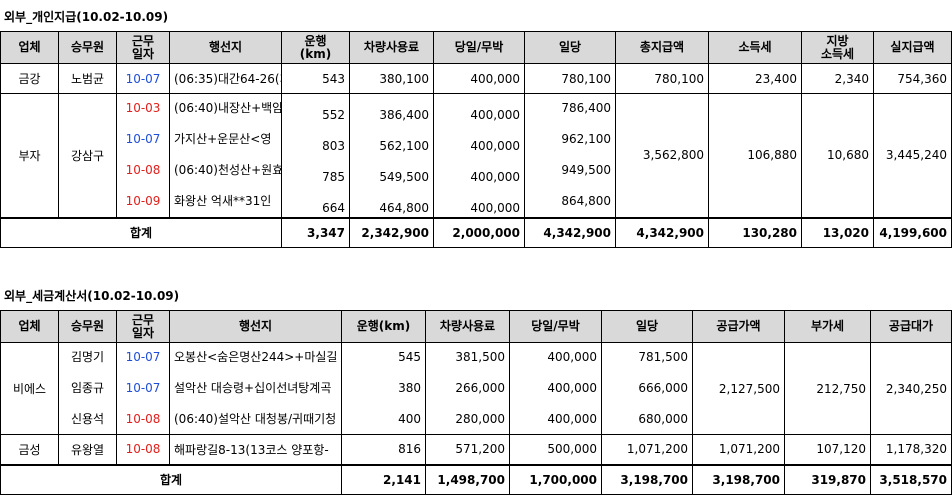 The width and height of the screenshot is (952, 497). Describe the element at coordinates (837, 47) in the screenshot. I see `header-local-tax: 지방 소득세` at that location.